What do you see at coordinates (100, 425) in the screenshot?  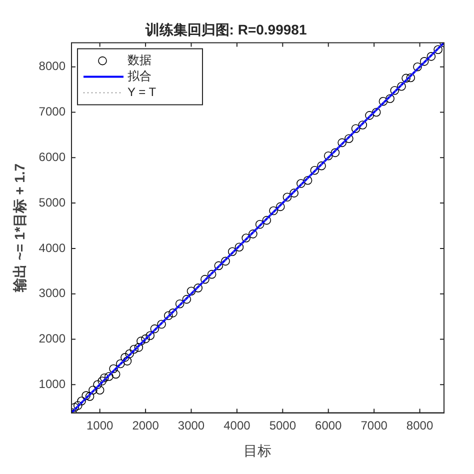 I see `x-tick-label: 1000` at bounding box center [100, 425].